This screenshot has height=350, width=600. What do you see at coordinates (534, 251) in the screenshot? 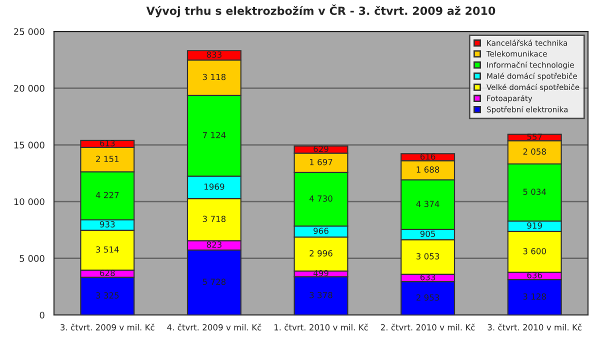
I see `data-label: 3 600` at bounding box center [534, 251].